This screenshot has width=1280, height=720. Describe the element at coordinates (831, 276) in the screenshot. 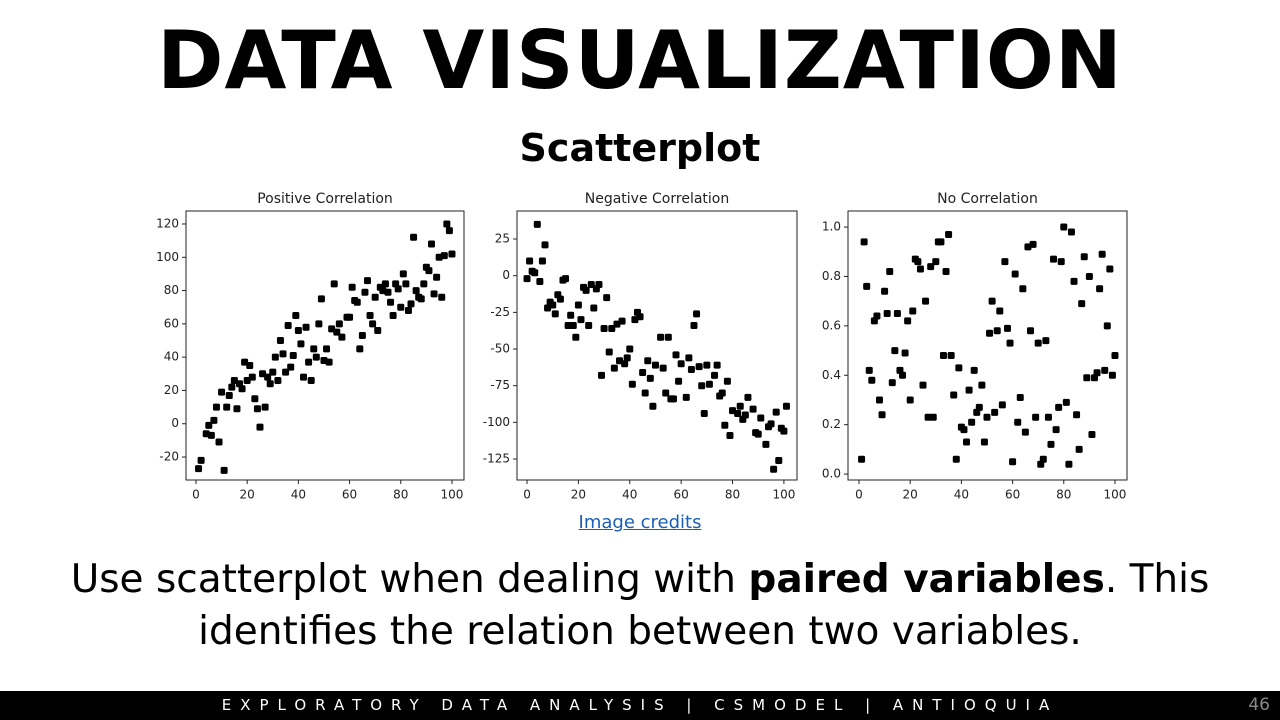

I see `y-tick-label: 0.8` at that location.